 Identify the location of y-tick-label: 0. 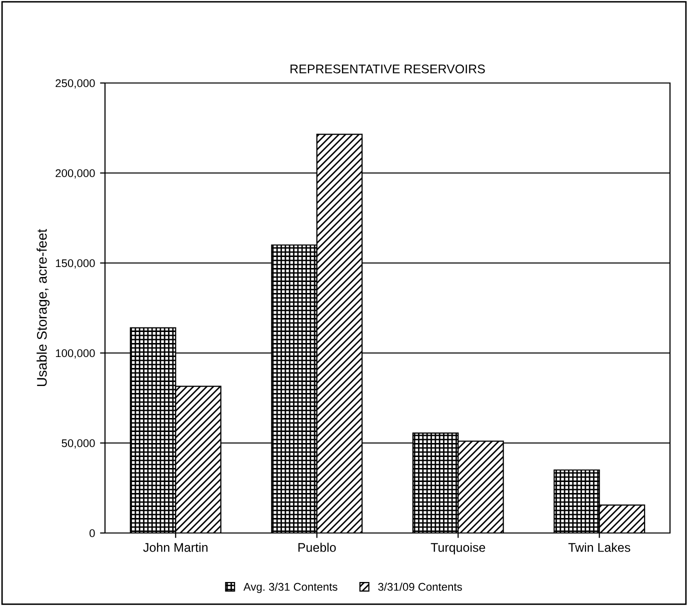
(92, 533).